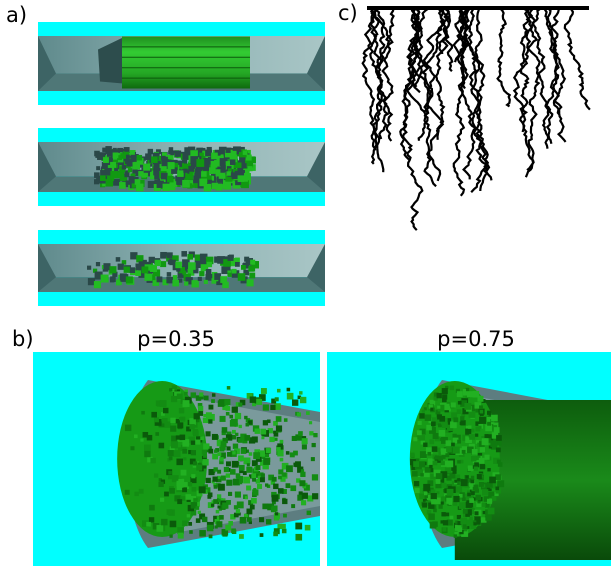 The image size is (611, 566). What do you see at coordinates (47, 167) in the screenshot?
I see `channel-end` at bounding box center [47, 167].